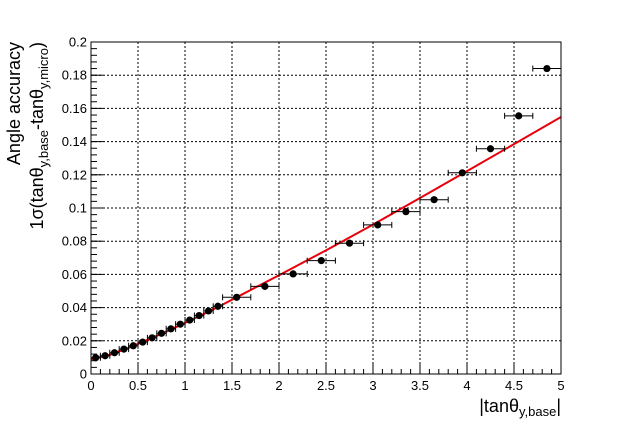 The image size is (623, 422). What do you see at coordinates (74, 141) in the screenshot?
I see `y-tick-label: 0.14` at bounding box center [74, 141].